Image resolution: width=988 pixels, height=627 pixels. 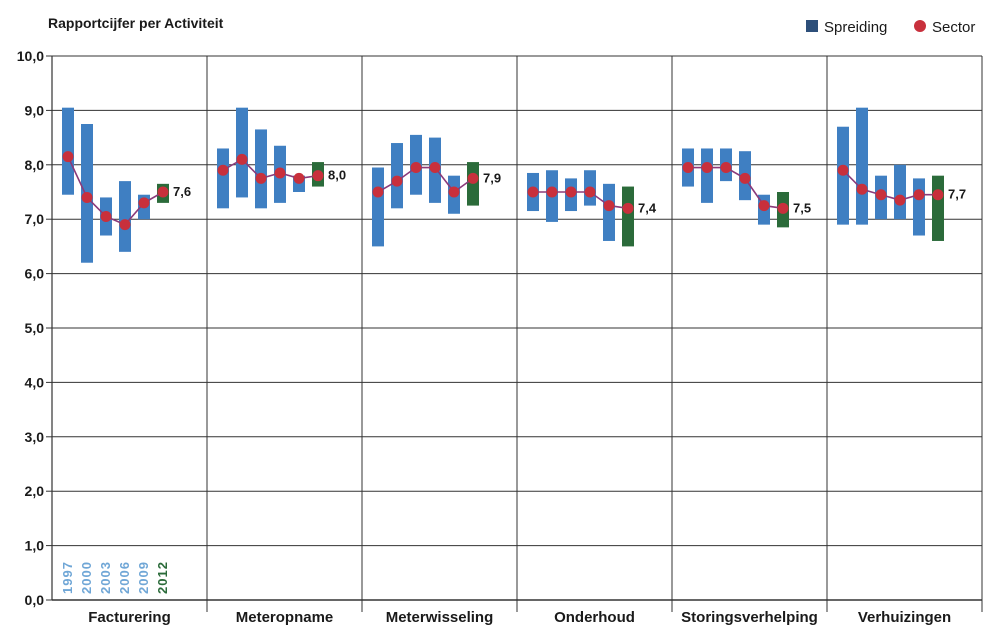 What do you see at coordinates (136, 23) in the screenshot?
I see `chart-title: Rapportcijfer per Activiteit` at bounding box center [136, 23].